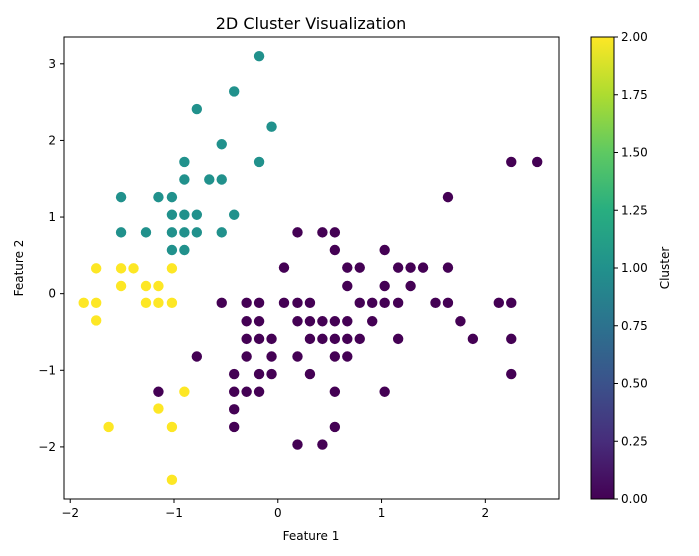 Image resolution: width=699 pixels, height=556 pixels. What do you see at coordinates (486, 513) in the screenshot?
I see `x-tick-label: 2` at bounding box center [486, 513].